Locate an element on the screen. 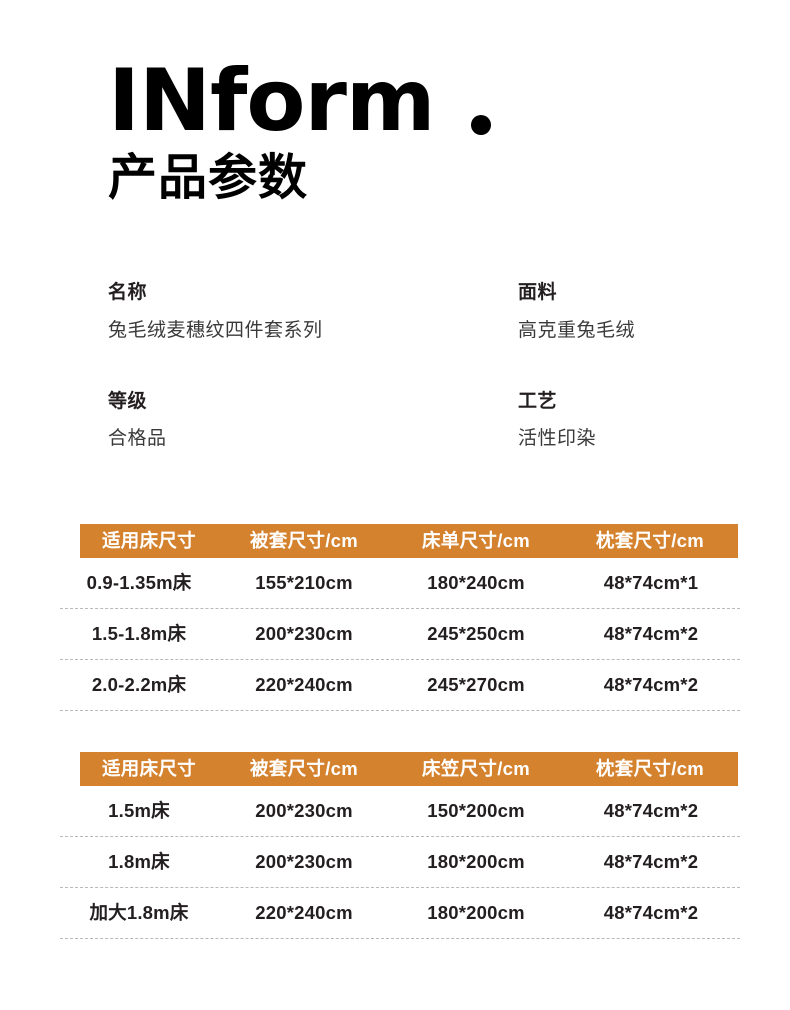 The height and width of the screenshot is (1010, 790). table-cell: 48*74cm*1 is located at coordinates (651, 582).